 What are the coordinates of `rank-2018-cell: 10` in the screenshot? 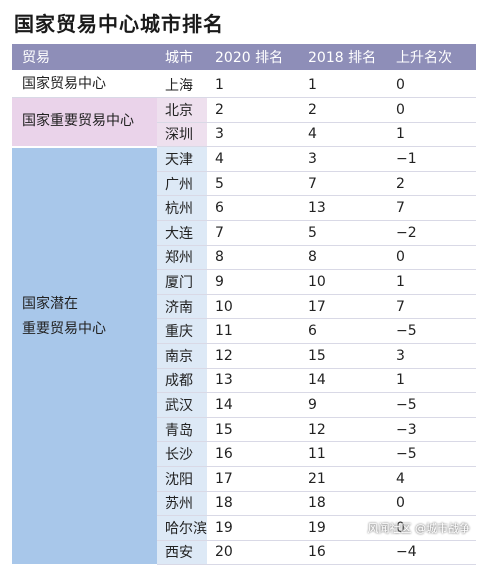 It's located at (344, 282).